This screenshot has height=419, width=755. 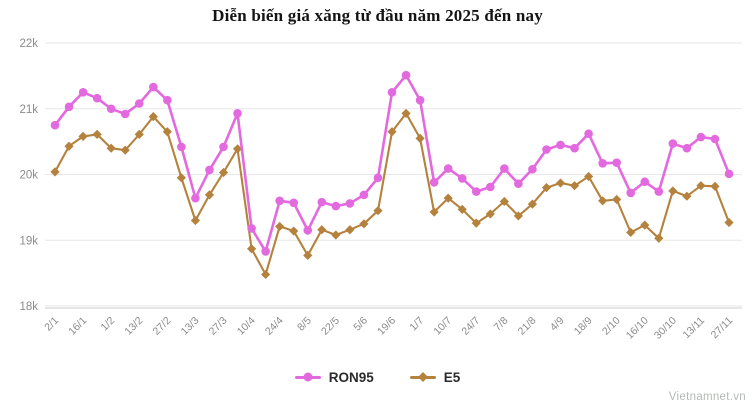 I want to click on ron95-line-marker-icon, so click(x=307, y=377).